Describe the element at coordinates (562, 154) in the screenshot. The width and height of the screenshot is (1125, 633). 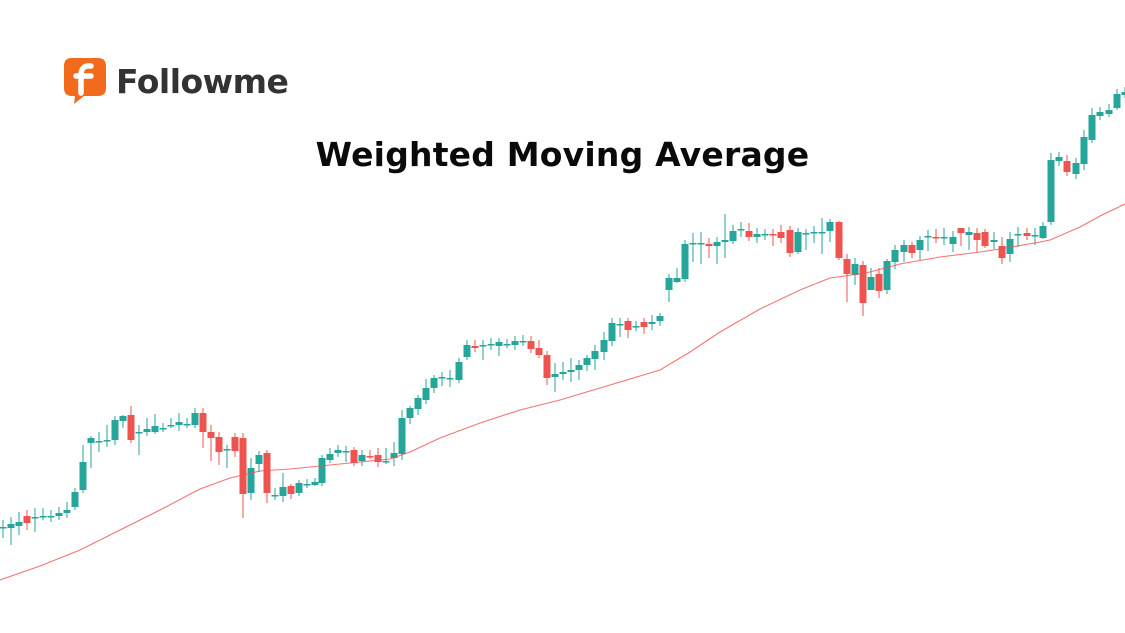
I see `chart-title: Weighted Moving Average` at that location.